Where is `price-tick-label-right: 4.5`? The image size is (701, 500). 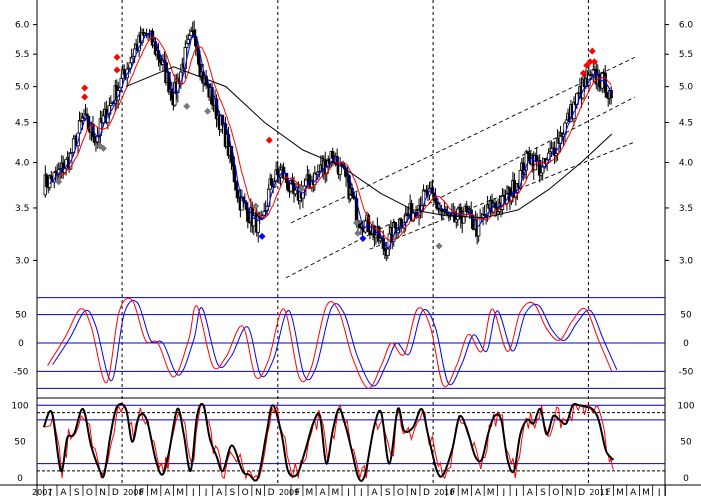
price-tick-label-right: 4.5 is located at coordinates (686, 123).